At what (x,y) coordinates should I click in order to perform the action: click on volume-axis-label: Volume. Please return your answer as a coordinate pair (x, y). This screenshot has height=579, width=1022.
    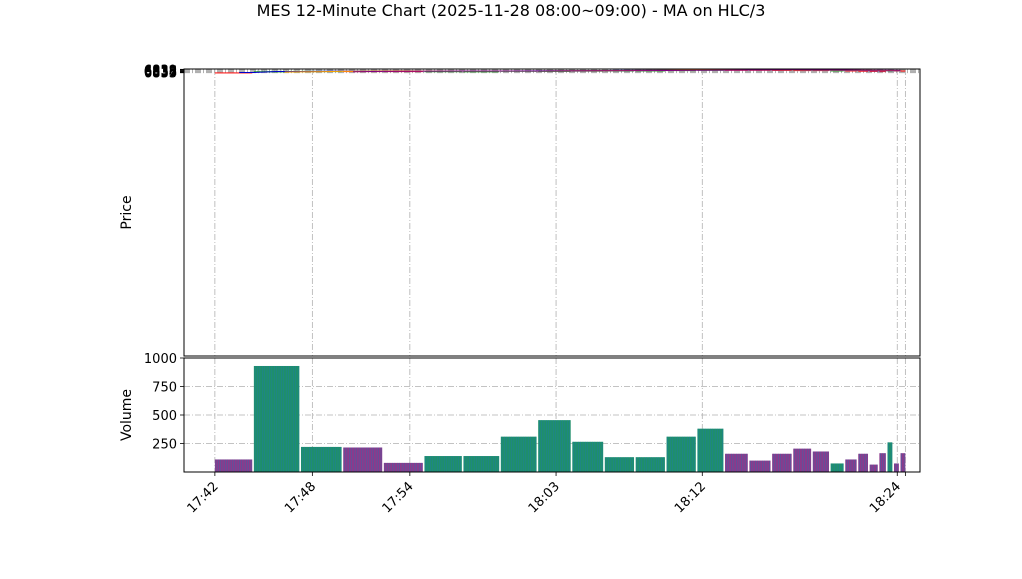
    Looking at the image, I should click on (127, 415).